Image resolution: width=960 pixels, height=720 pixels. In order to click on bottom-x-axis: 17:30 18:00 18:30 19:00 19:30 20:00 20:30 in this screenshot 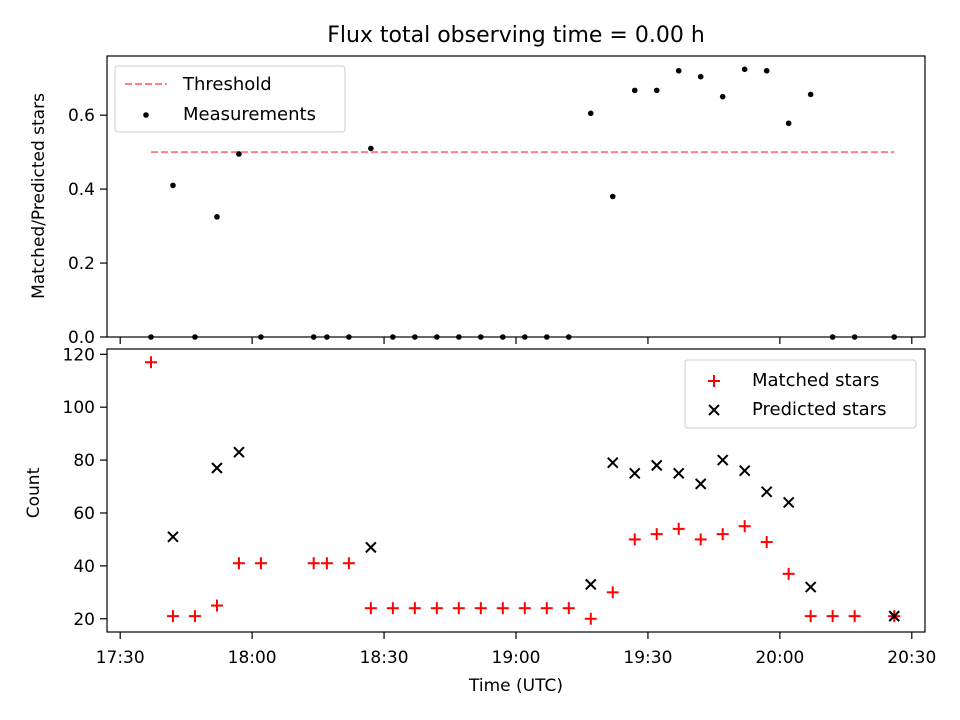, I will do `click(516, 650)`.